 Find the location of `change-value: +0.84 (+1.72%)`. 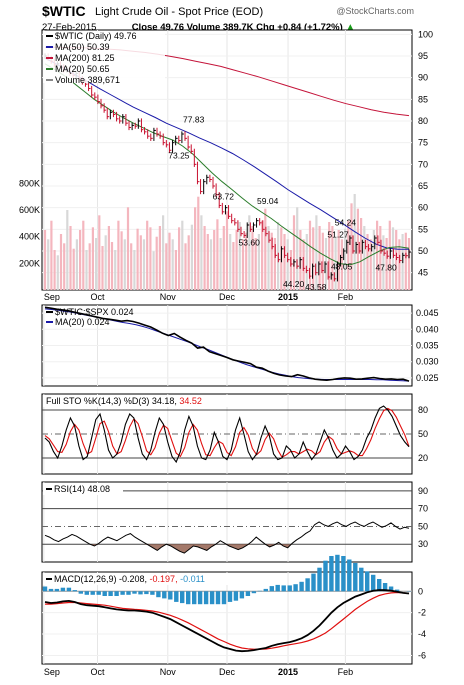

change-value: +0.84 (+1.72%) is located at coordinates (310, 27).